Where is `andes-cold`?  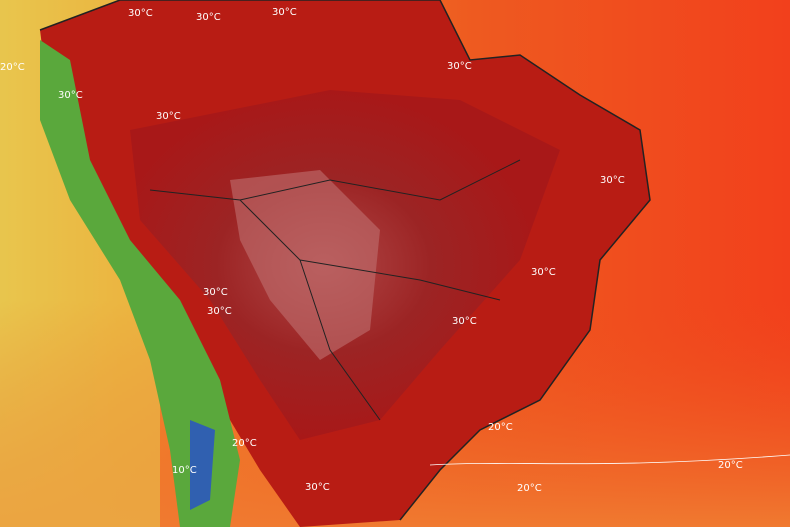 andes-cold is located at coordinates (202, 465).